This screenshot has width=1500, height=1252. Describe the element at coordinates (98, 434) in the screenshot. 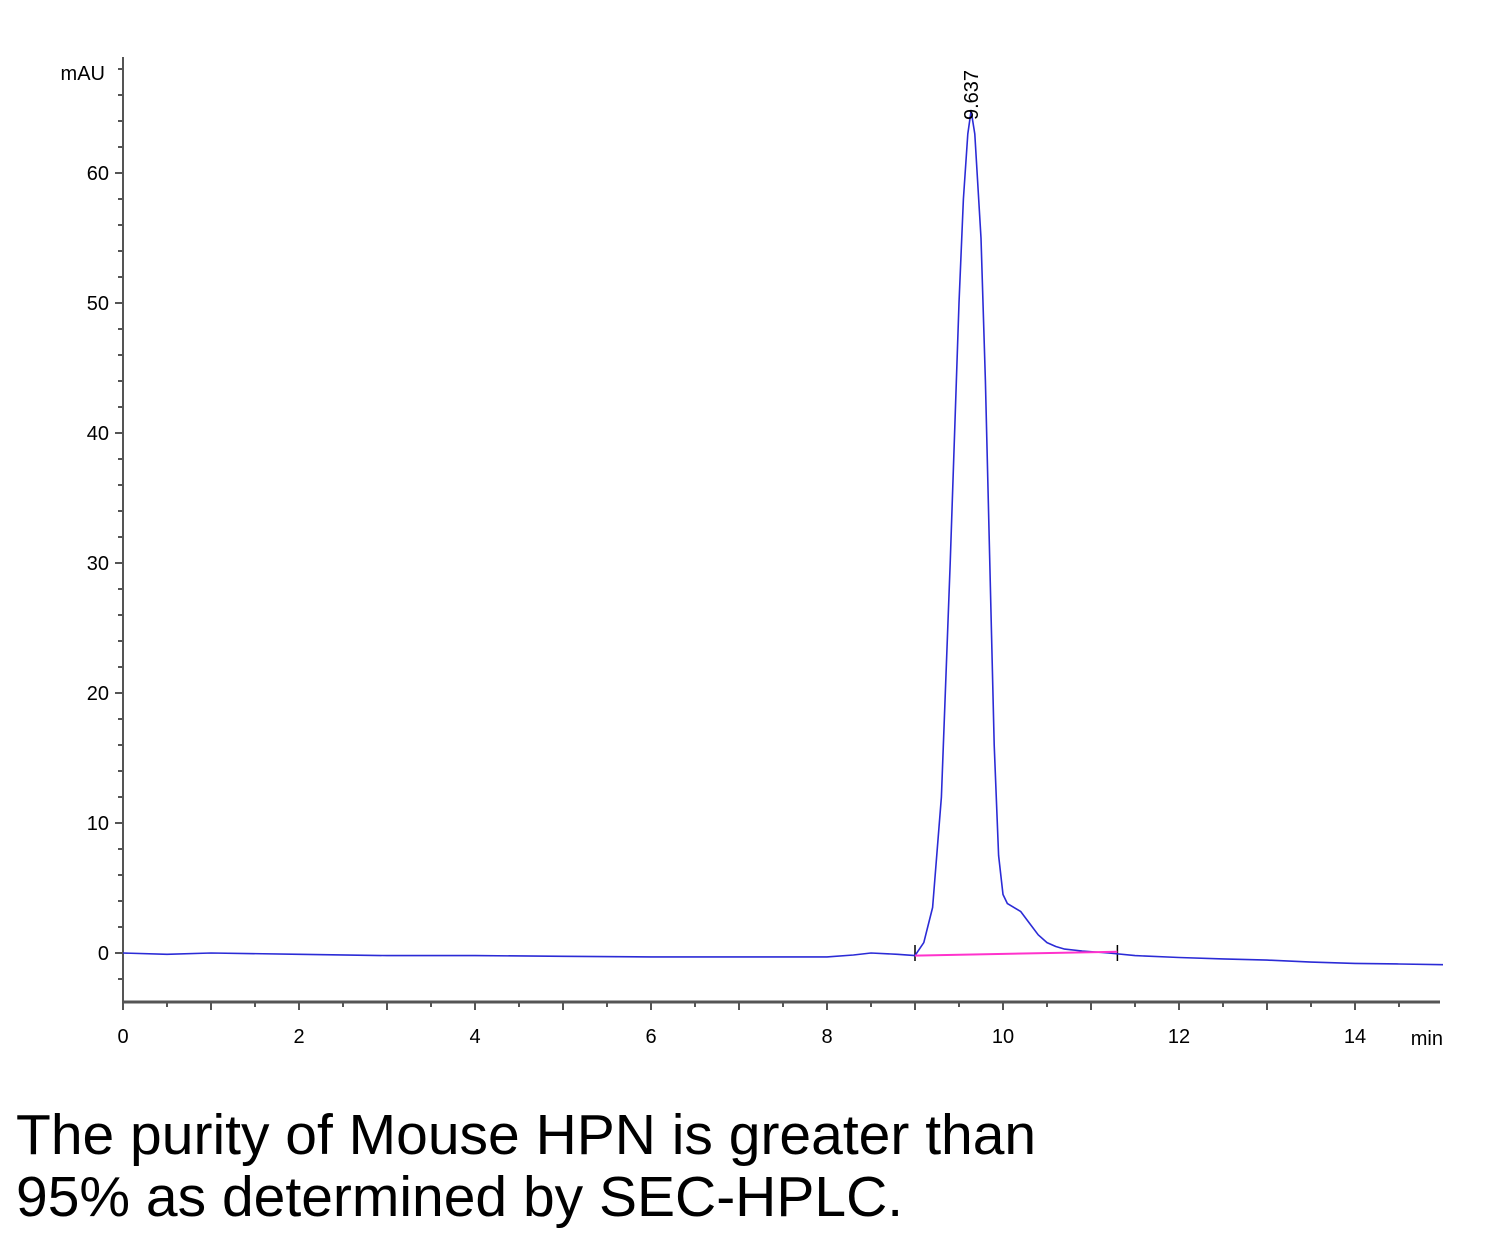

I see `y-tick-label: 40` at that location.